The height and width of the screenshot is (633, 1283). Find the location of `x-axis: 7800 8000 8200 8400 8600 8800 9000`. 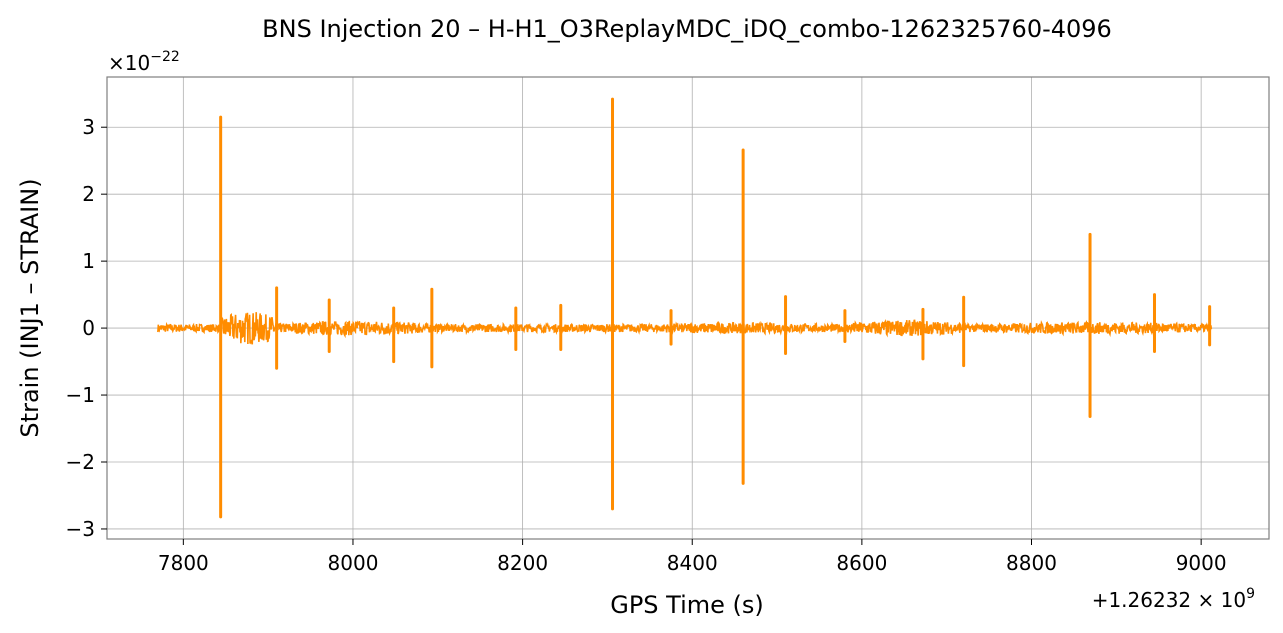

x-axis: 7800 8000 8200 8400 8600 8800 9000 is located at coordinates (692, 557).